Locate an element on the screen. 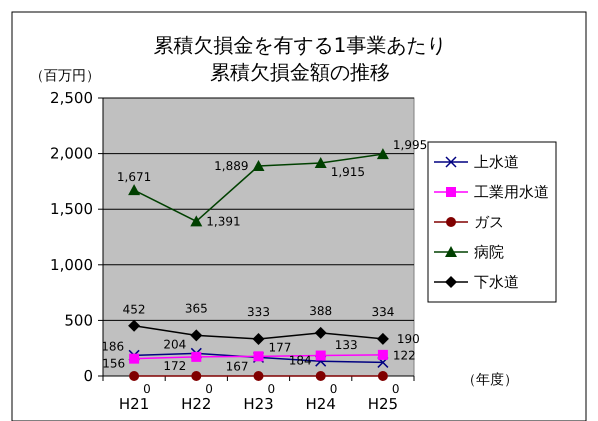 This screenshot has width=598, height=421. x-axis-title: （年度） is located at coordinates (490, 380).